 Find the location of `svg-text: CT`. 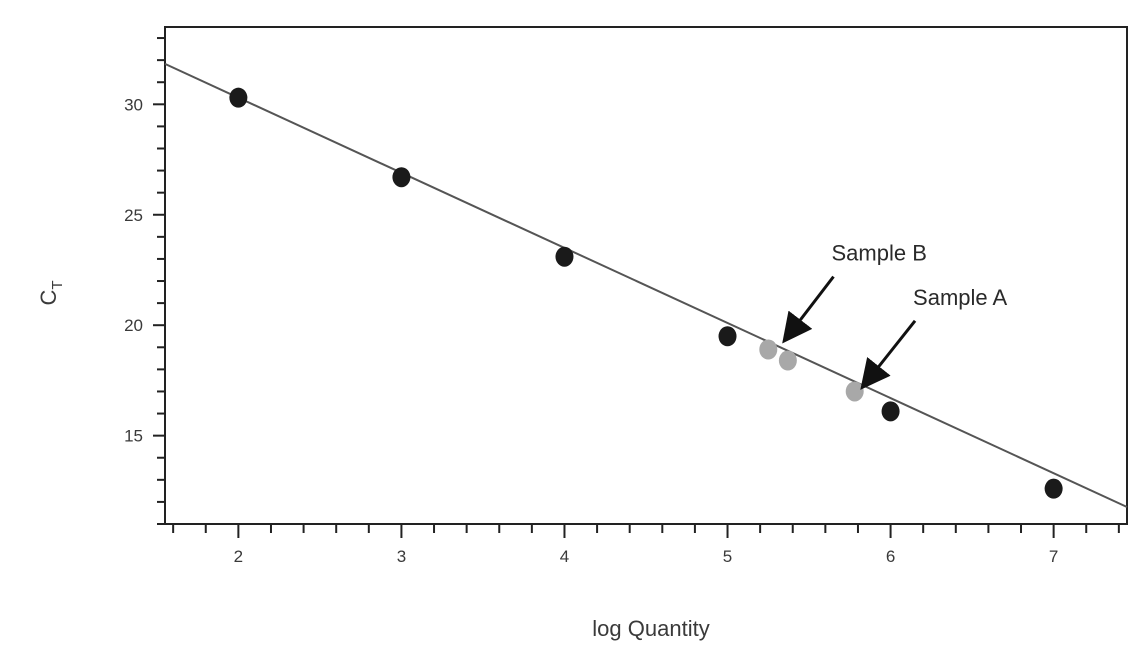

svg-text: CT is located at coordinates (51, 292).